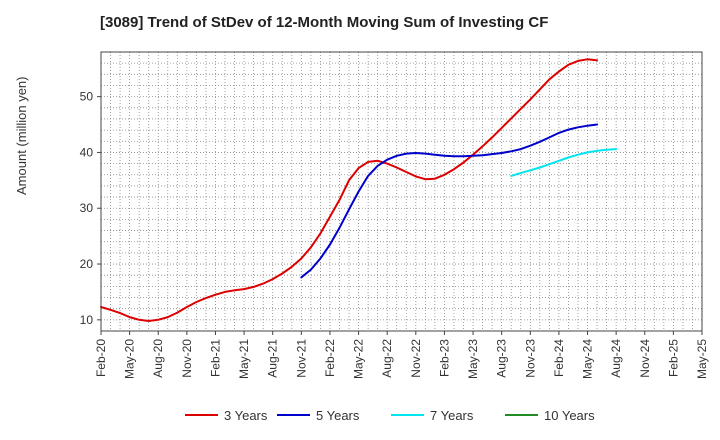  Describe the element at coordinates (273, 358) in the screenshot. I see `x-tick-label: Aug-21` at that location.